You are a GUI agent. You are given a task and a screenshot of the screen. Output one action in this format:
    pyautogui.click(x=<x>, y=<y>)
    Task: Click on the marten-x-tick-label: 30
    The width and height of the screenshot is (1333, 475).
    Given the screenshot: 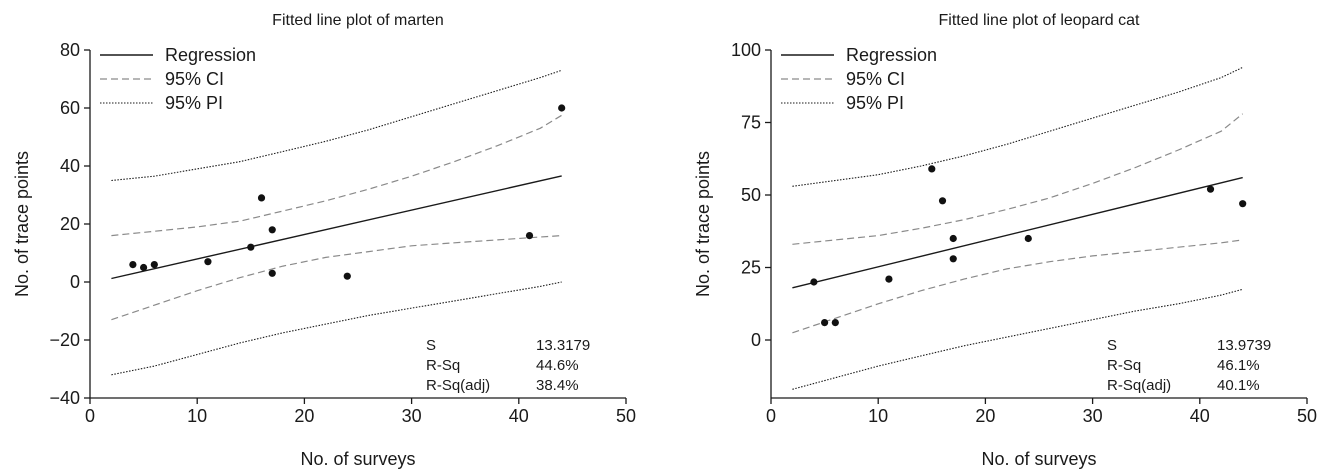 What is the action you would take?
    pyautogui.click(x=412, y=416)
    